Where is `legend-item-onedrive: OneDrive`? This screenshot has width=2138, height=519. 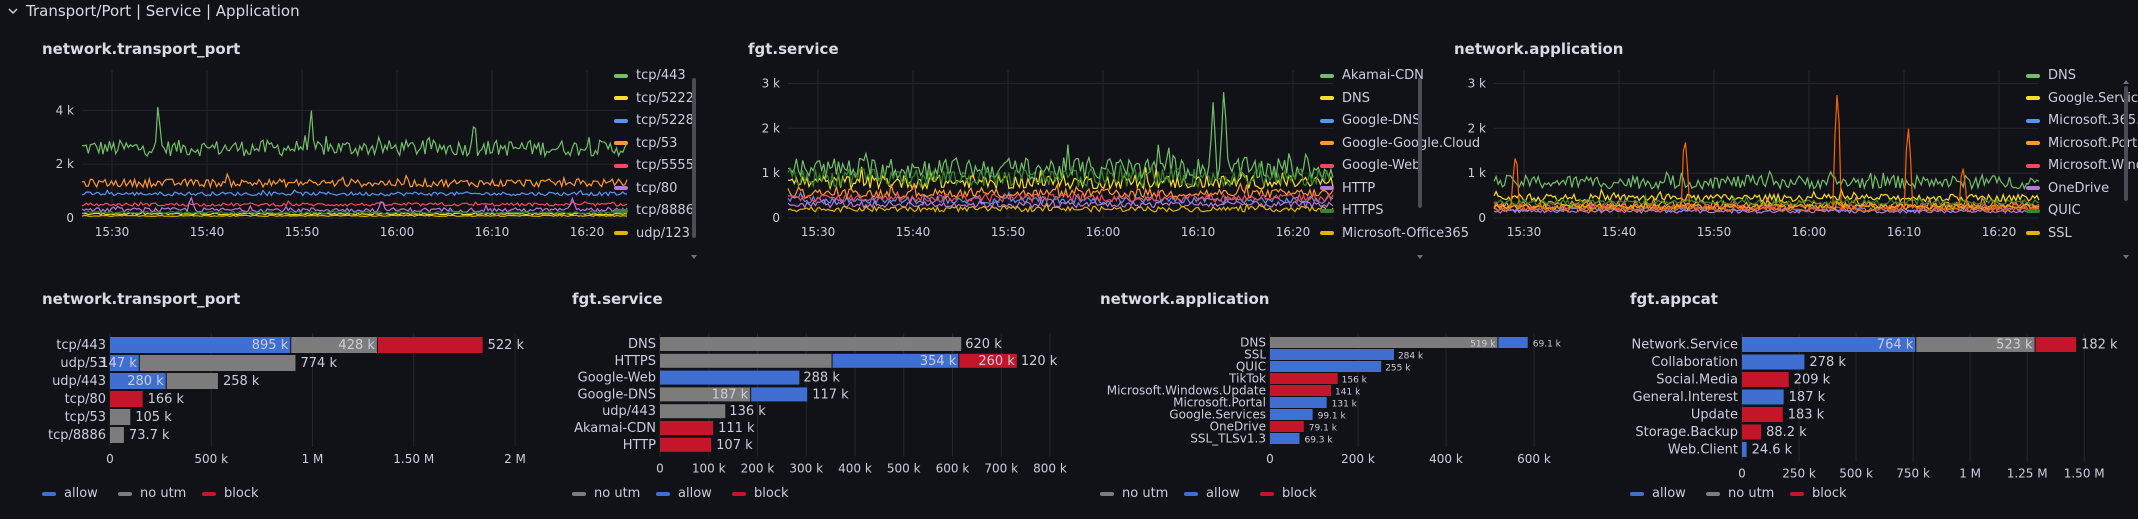 legend-item-onedrive: OneDrive is located at coordinates (2067, 188).